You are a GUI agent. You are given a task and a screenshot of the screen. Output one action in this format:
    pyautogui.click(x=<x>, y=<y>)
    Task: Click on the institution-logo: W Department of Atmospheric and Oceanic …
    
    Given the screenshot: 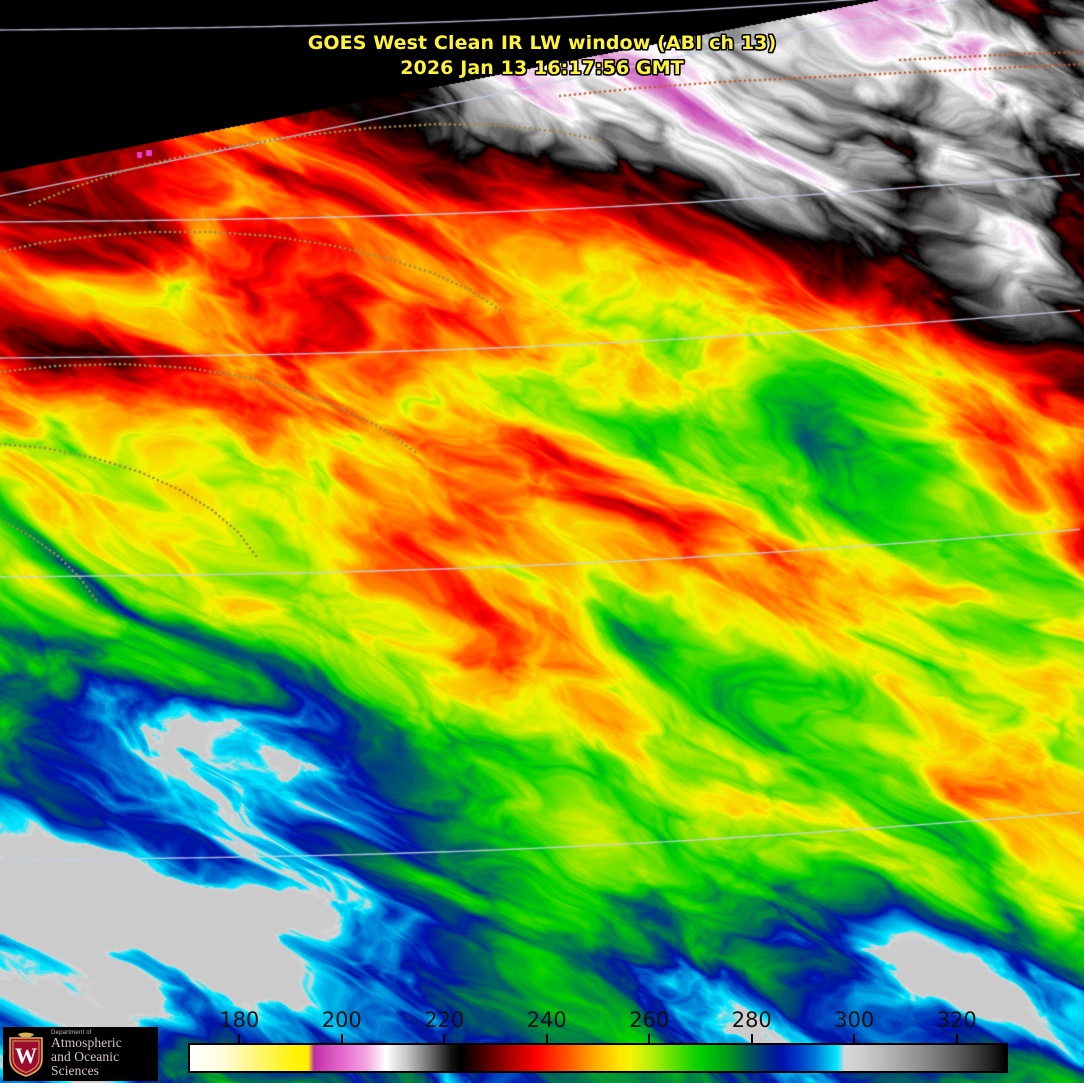 What is the action you would take?
    pyautogui.click(x=80, y=1054)
    